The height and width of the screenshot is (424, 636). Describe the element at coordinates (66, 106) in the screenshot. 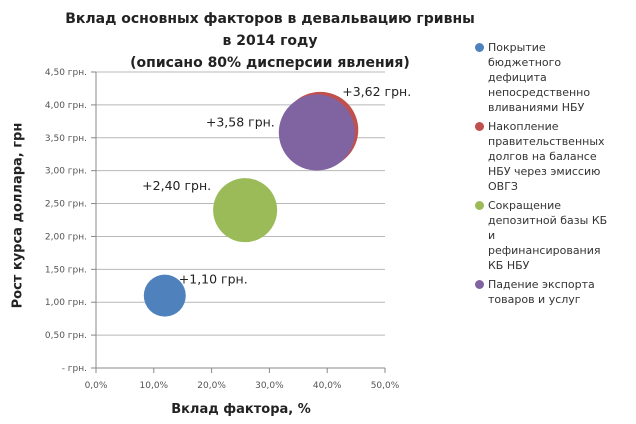

I see `y-tick-label: 4,00 грн.` at that location.